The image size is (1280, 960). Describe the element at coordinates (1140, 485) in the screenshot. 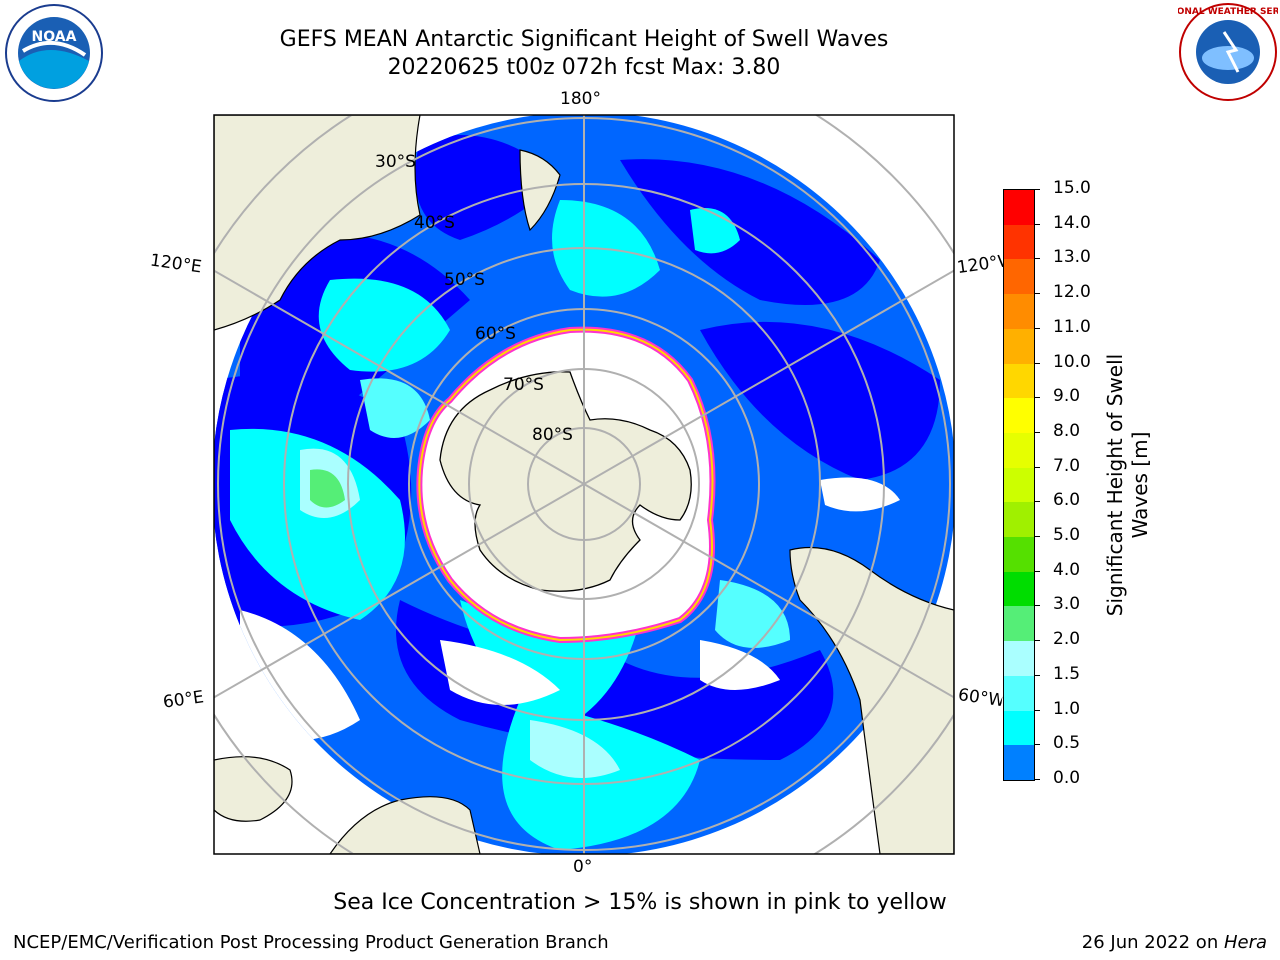

I see `colorbar-label-line2: Waves [m]` at that location.